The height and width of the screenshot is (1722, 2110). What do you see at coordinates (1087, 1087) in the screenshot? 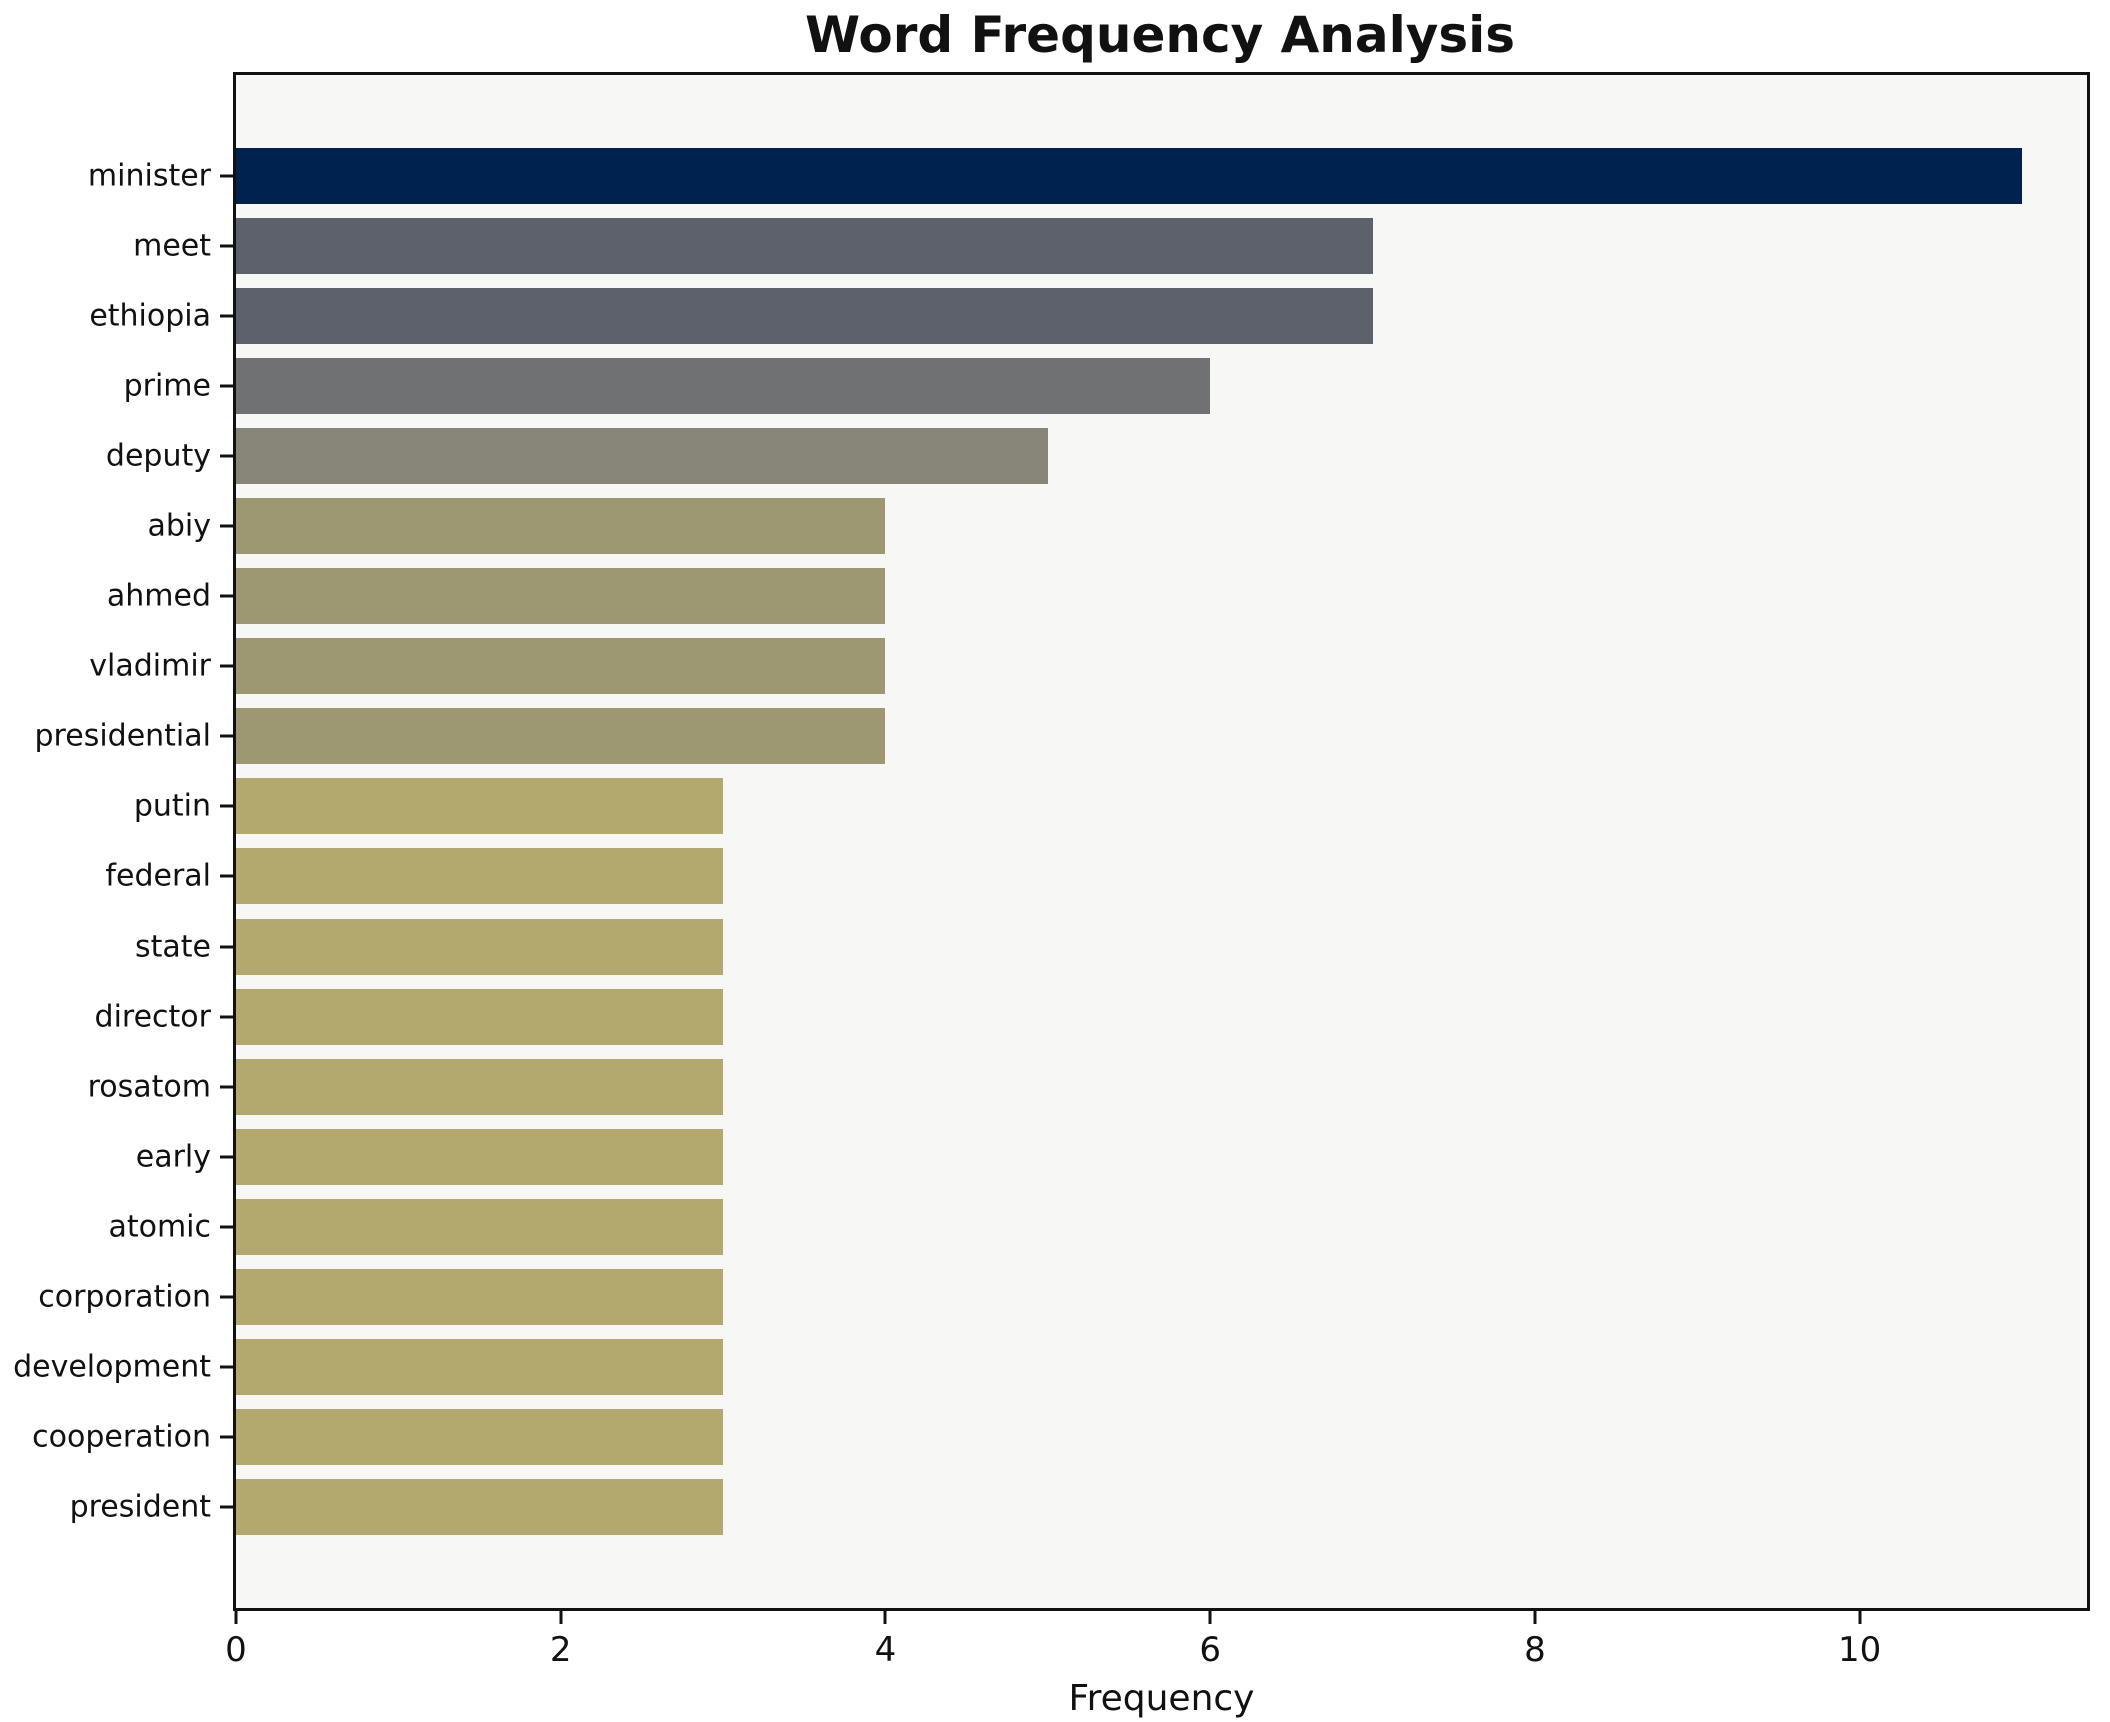
I see `bar-row: rosatom` at bounding box center [1087, 1087].